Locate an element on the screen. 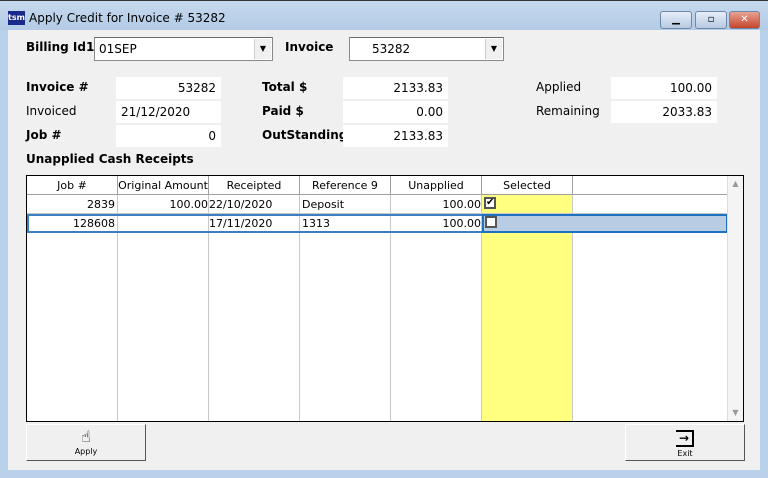 The width and height of the screenshot is (768, 478). invoiced-label: Invoiced is located at coordinates (51, 111).